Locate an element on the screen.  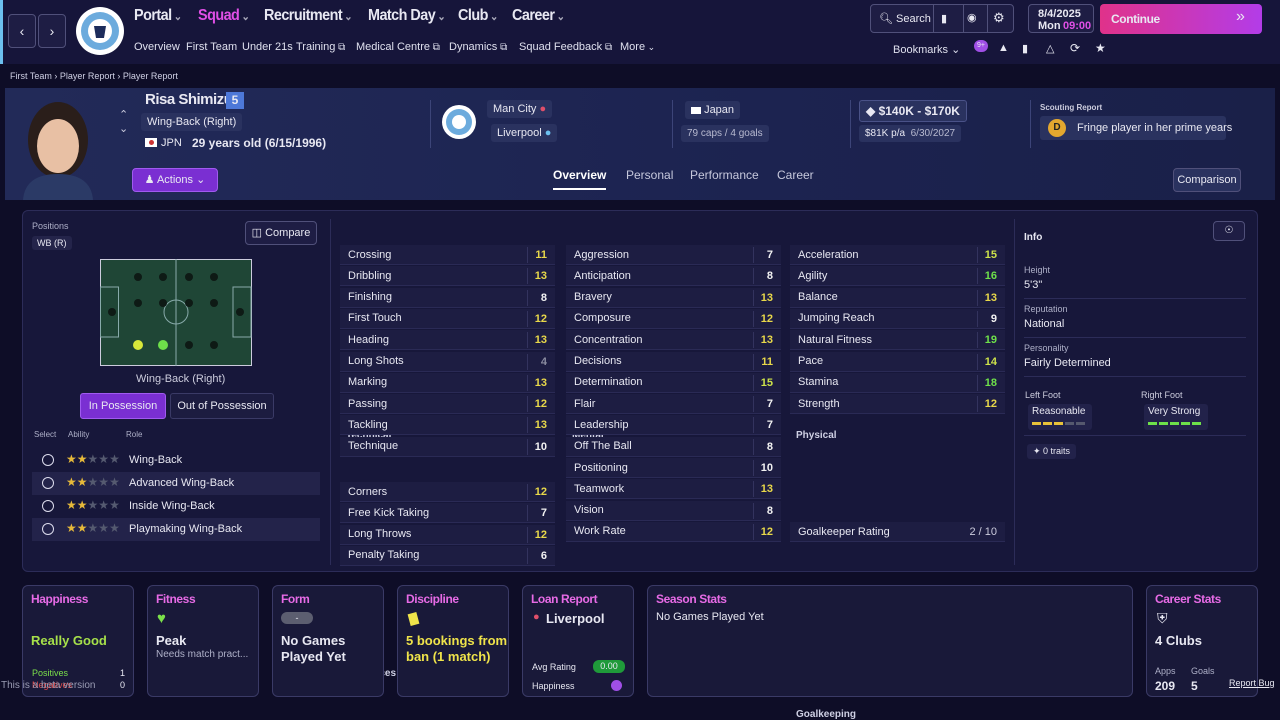
settings-icon: ⚙ is located at coordinates (999, 17).